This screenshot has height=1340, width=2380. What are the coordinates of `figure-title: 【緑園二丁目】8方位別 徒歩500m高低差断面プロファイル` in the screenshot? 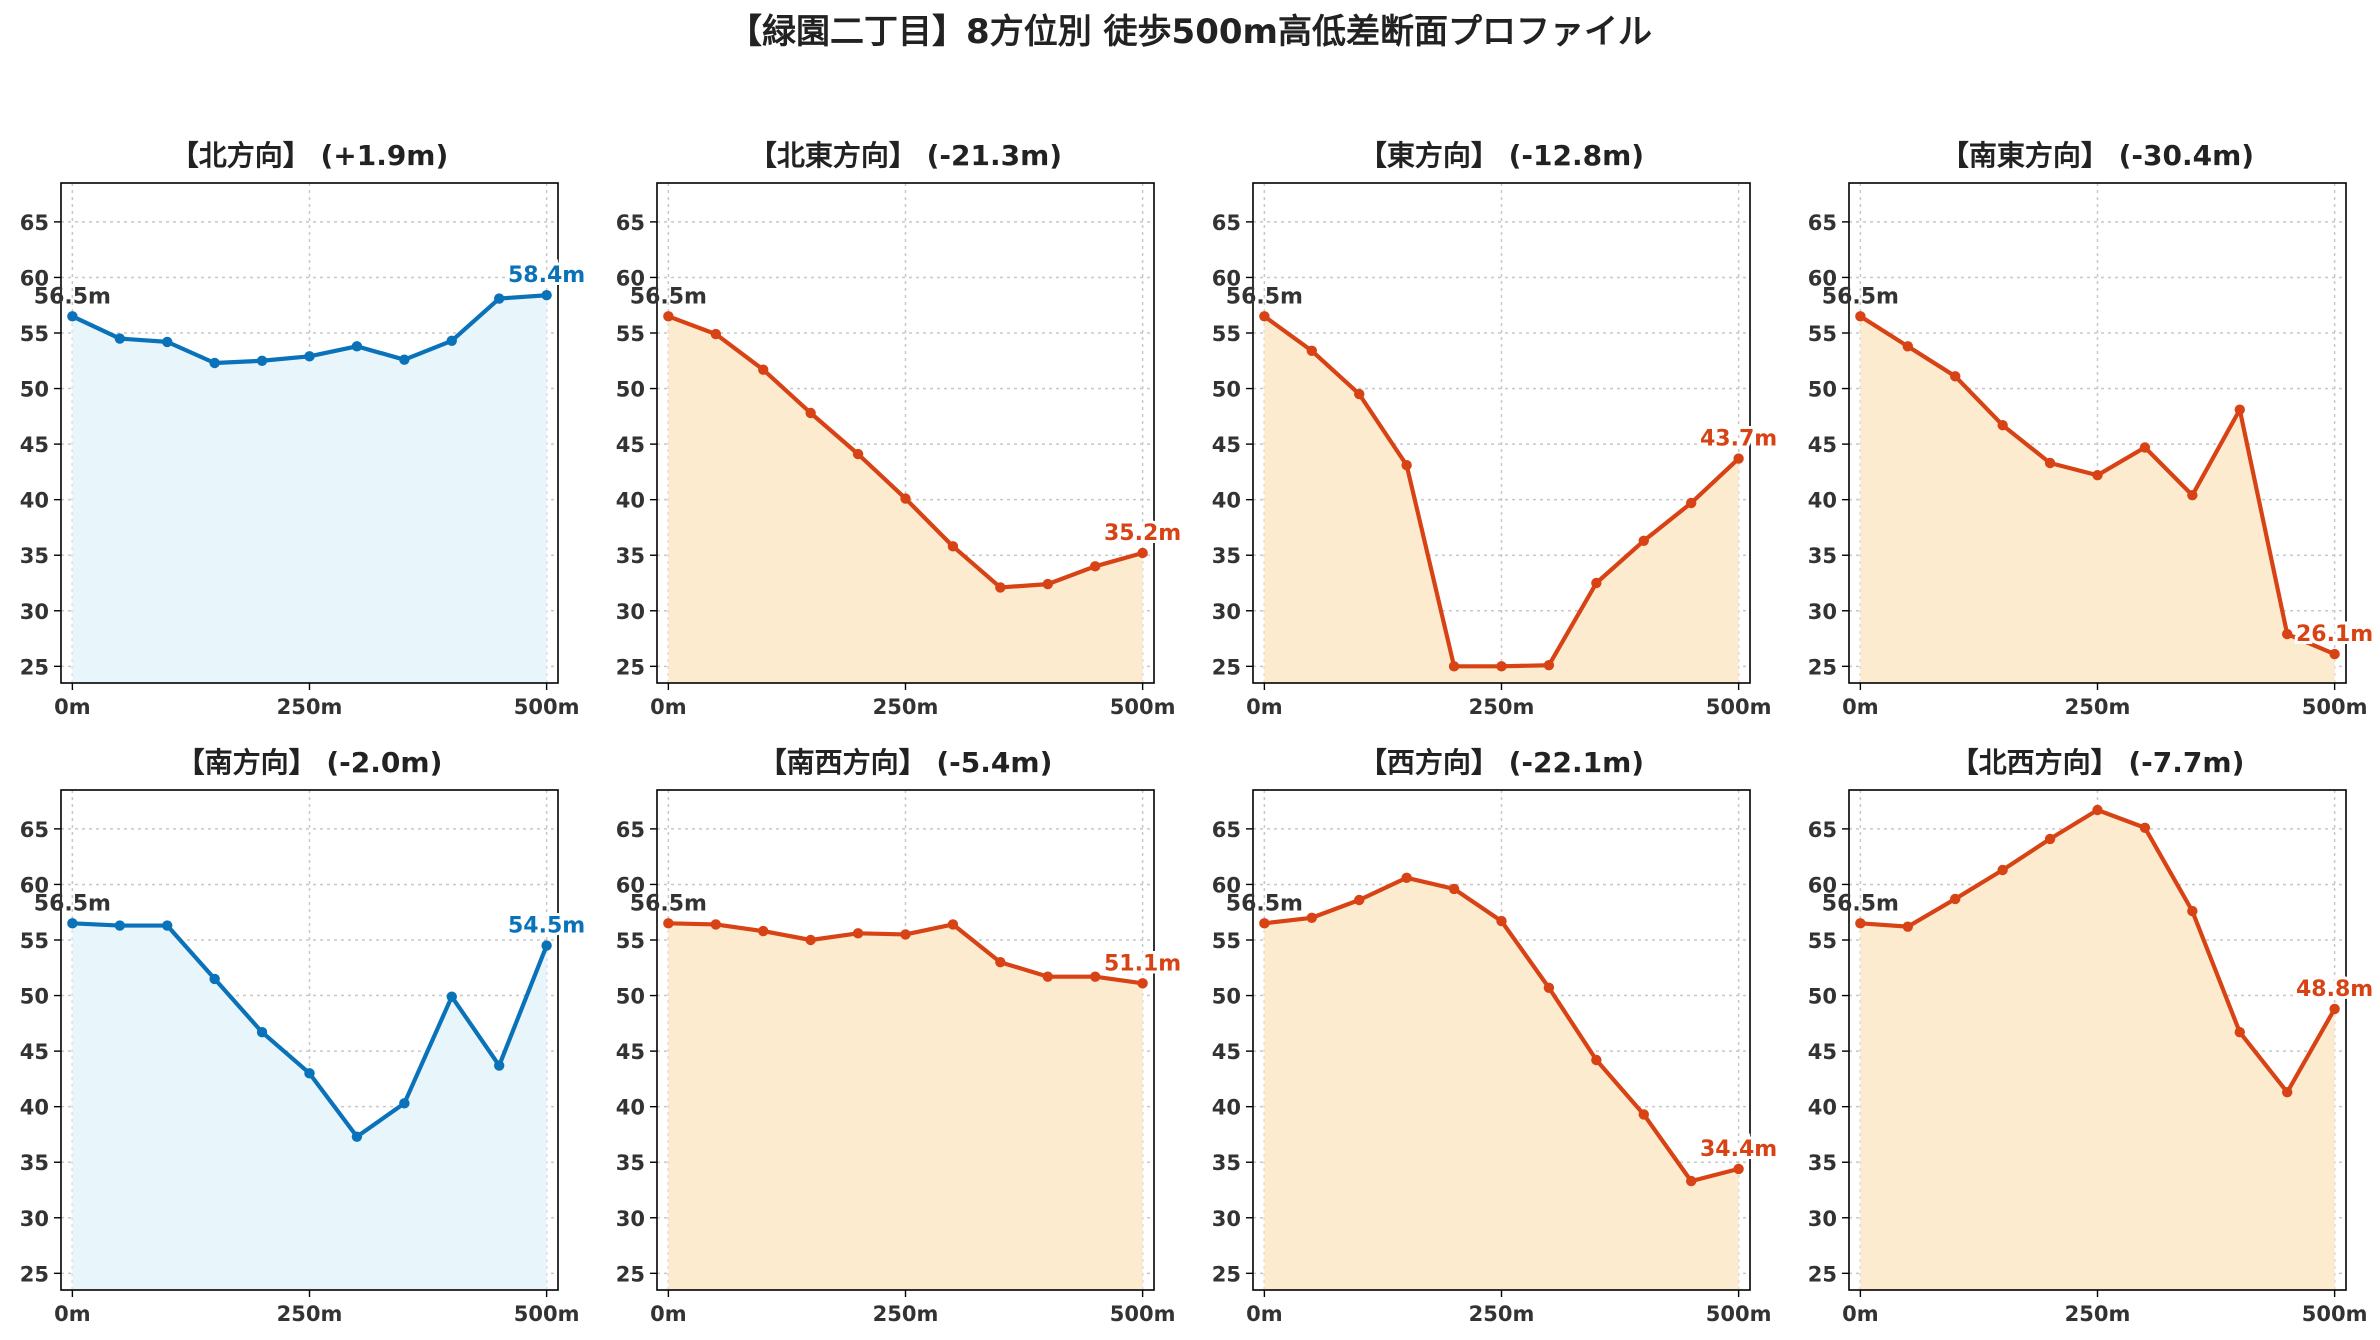 It's located at (1190, 32).